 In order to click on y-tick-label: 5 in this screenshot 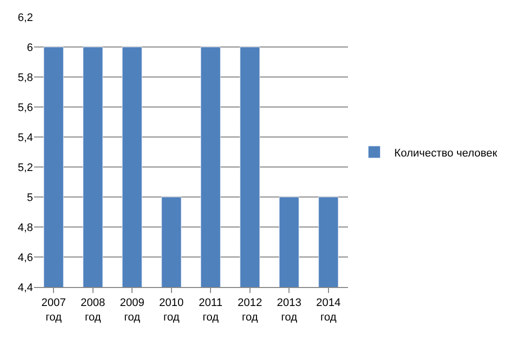, I will do `click(29, 198)`.